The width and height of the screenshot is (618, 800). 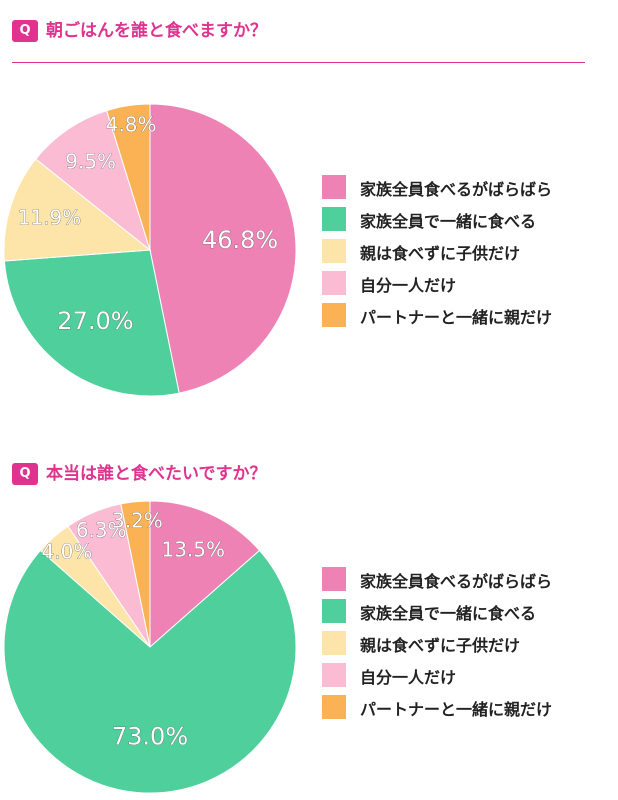 What do you see at coordinates (137, 521) in the screenshot?
I see `slice-value-label: 3.2%` at bounding box center [137, 521].